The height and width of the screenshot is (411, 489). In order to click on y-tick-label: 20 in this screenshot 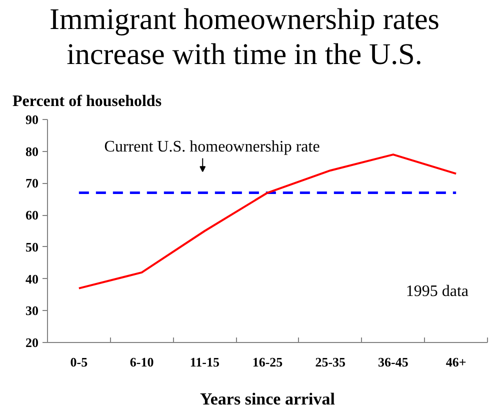, I will do `click(32, 342)`.